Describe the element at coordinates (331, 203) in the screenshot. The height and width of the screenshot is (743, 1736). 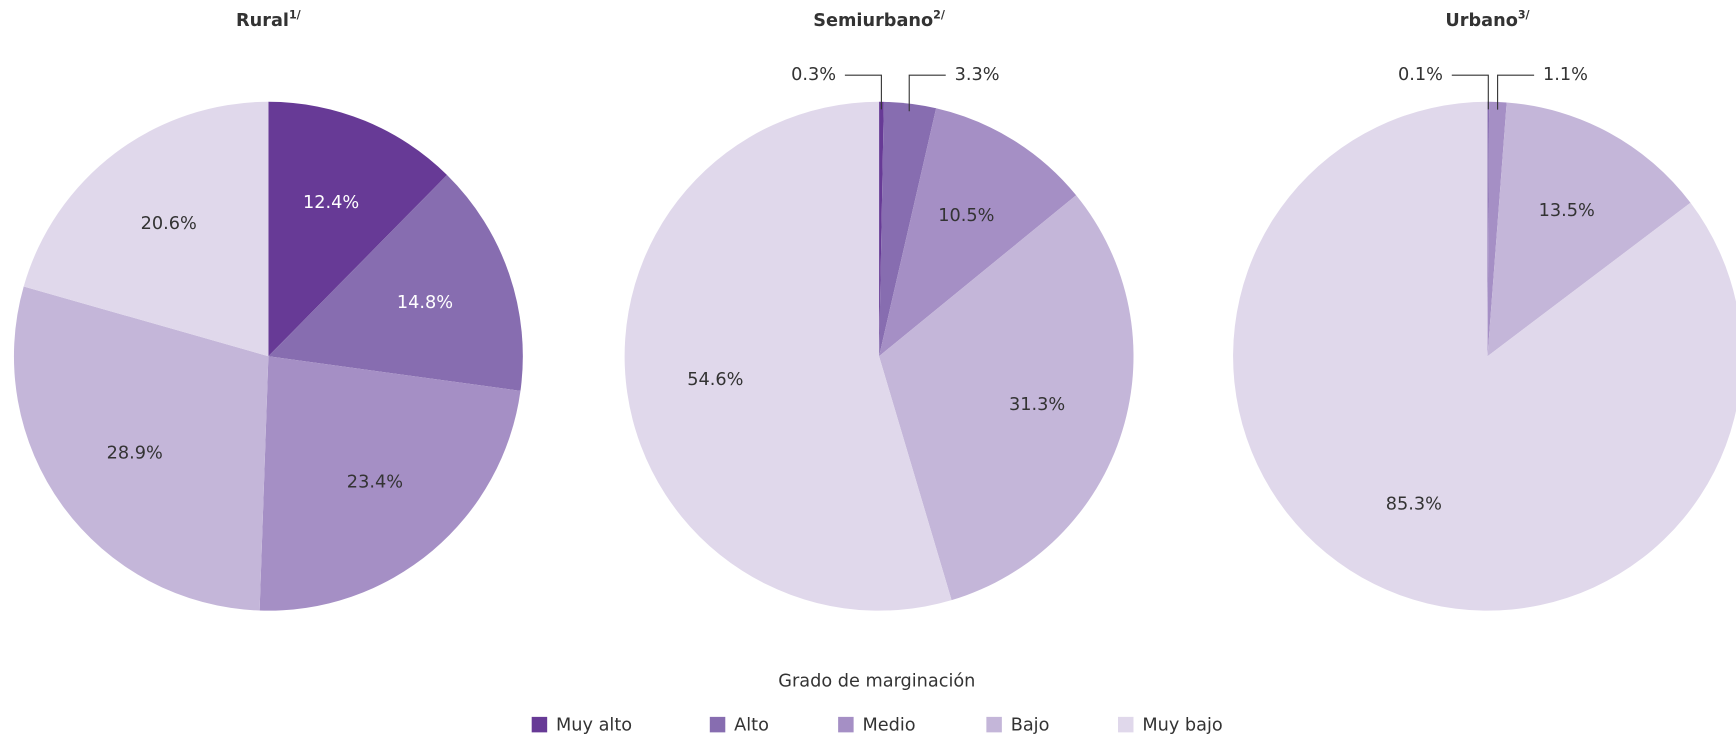
I see `data-label: 12.4%` at that location.